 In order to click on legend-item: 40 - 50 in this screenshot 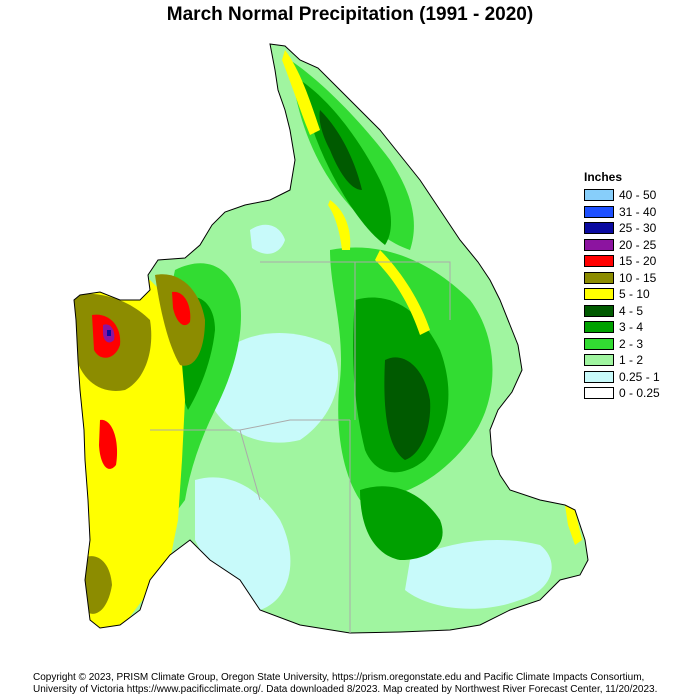, I will do `click(622, 195)`.